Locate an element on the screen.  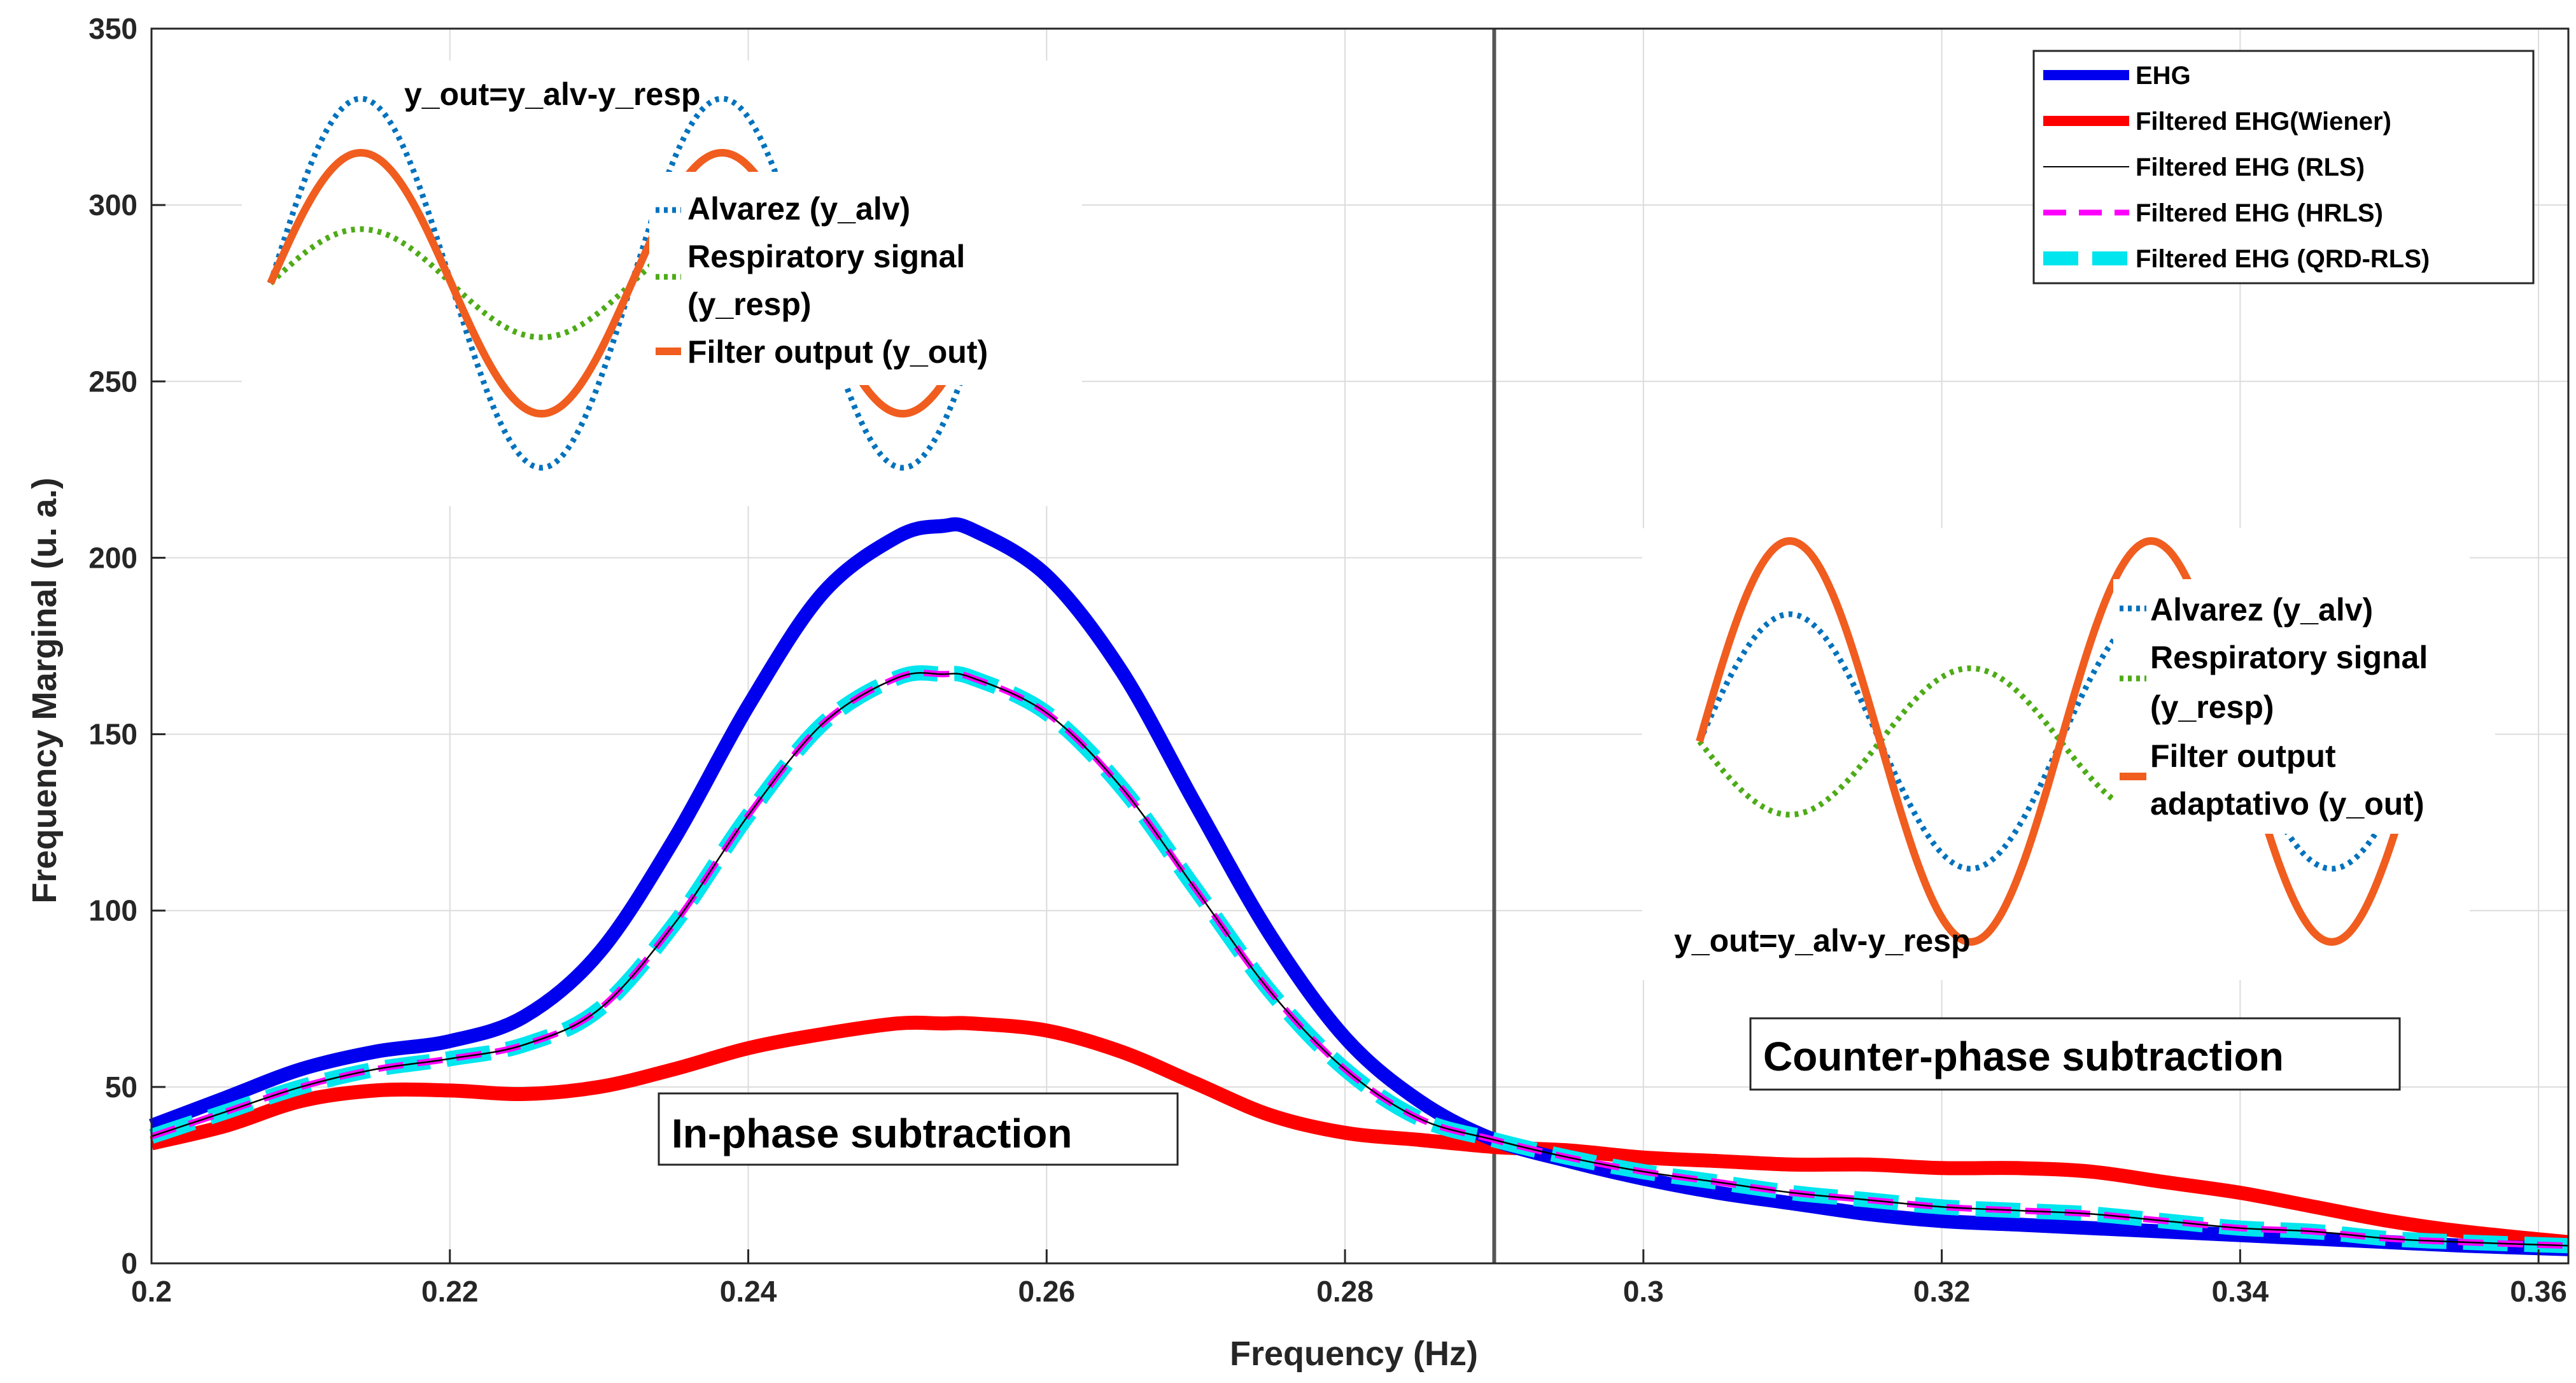
x-tick-label: 0.24 is located at coordinates (749, 1291).